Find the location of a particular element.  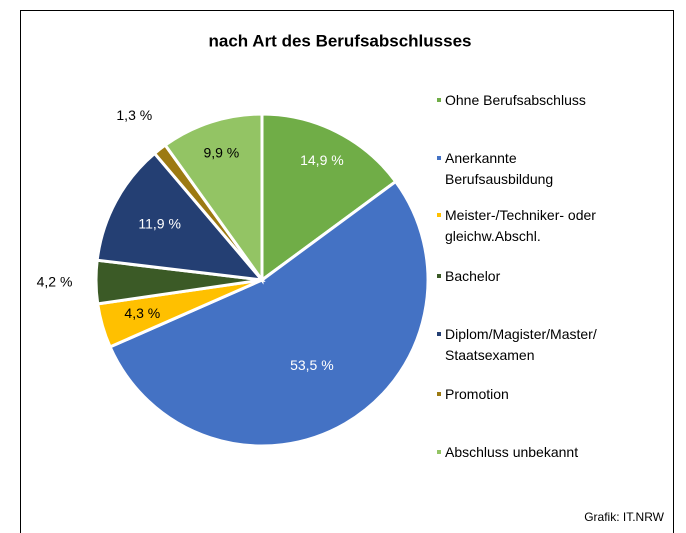

legend-label: Promotion is located at coordinates (477, 394).